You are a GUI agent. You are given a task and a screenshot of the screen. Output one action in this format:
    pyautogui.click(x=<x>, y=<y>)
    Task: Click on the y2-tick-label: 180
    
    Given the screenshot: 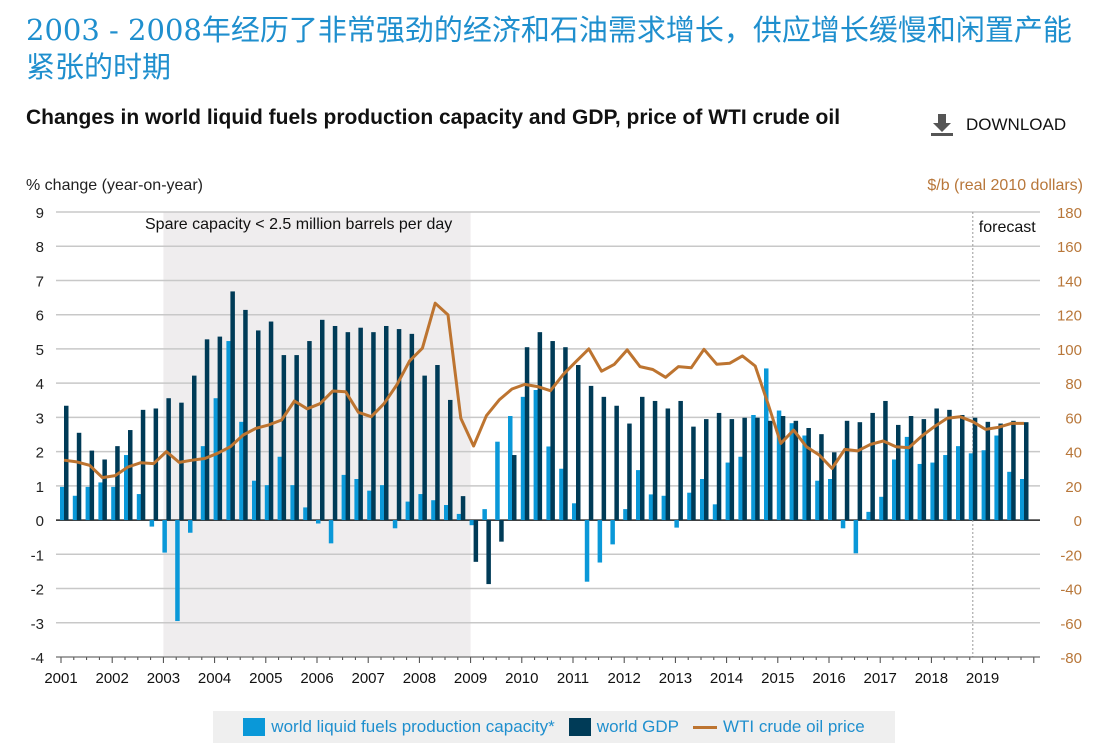 What is the action you would take?
    pyautogui.click(x=1069, y=213)
    